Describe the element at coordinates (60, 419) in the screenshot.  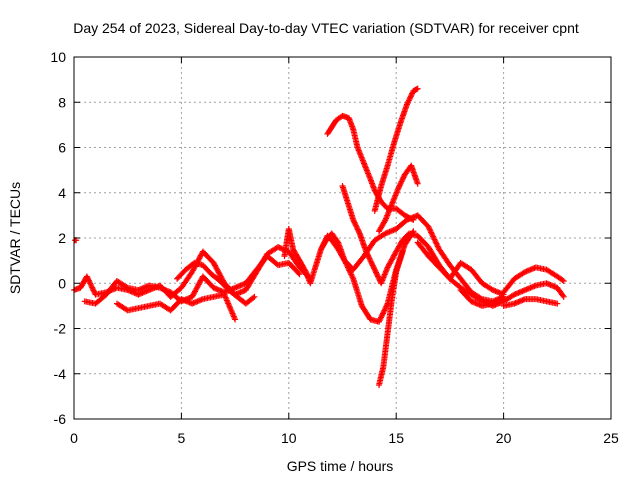
I see `y-tick-label: -6` at that location.